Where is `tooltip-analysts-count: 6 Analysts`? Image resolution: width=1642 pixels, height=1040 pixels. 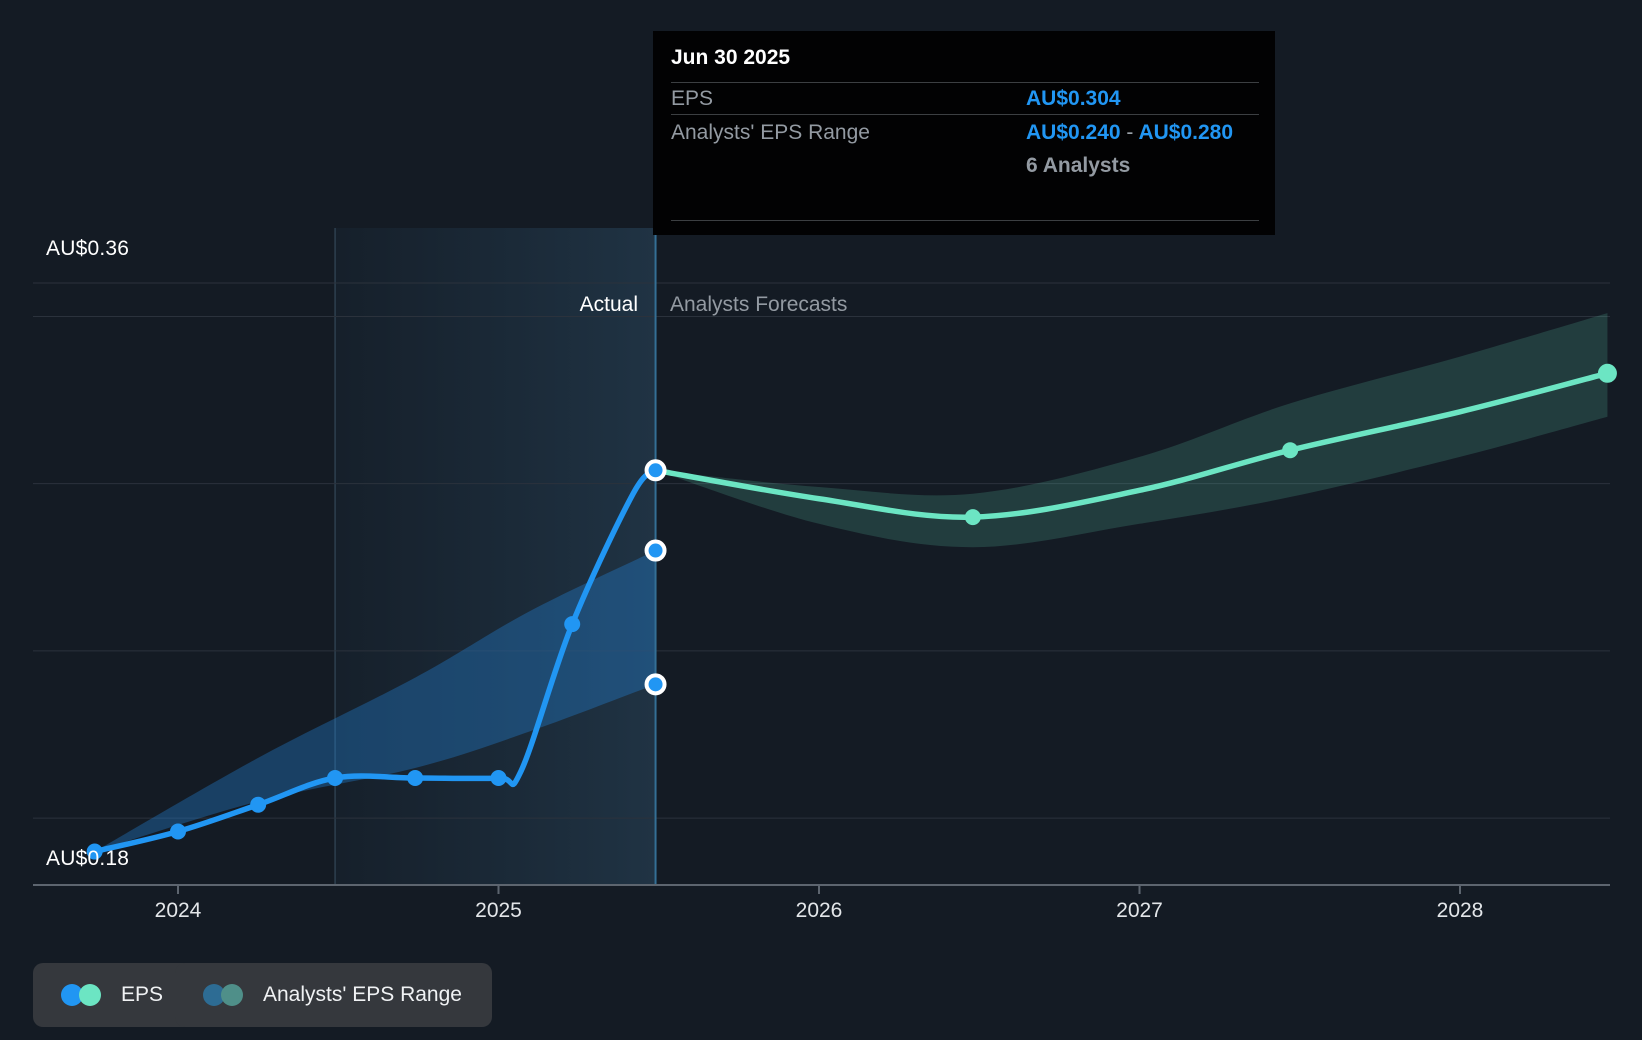
tooltip-analysts-count: 6 Analysts is located at coordinates (1078, 165).